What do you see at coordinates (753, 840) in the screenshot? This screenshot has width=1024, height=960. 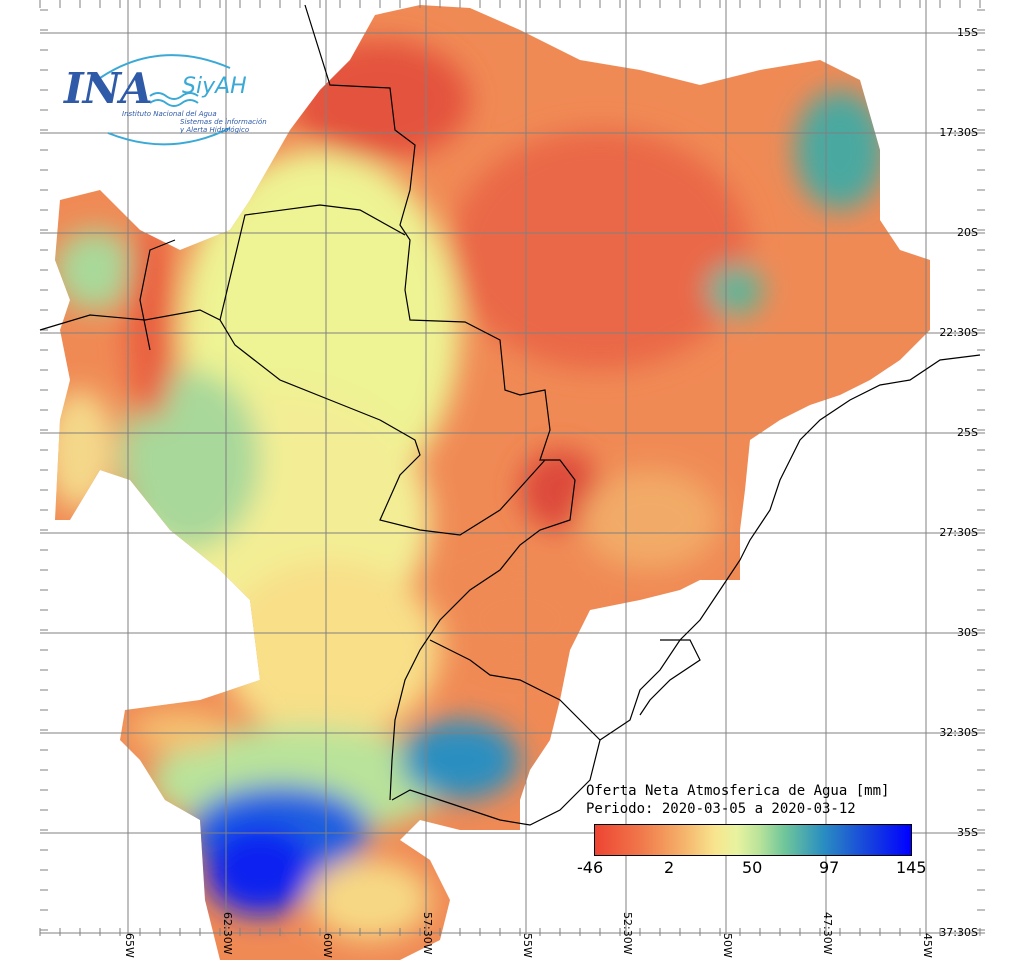 I see `legend-colorbar` at bounding box center [753, 840].